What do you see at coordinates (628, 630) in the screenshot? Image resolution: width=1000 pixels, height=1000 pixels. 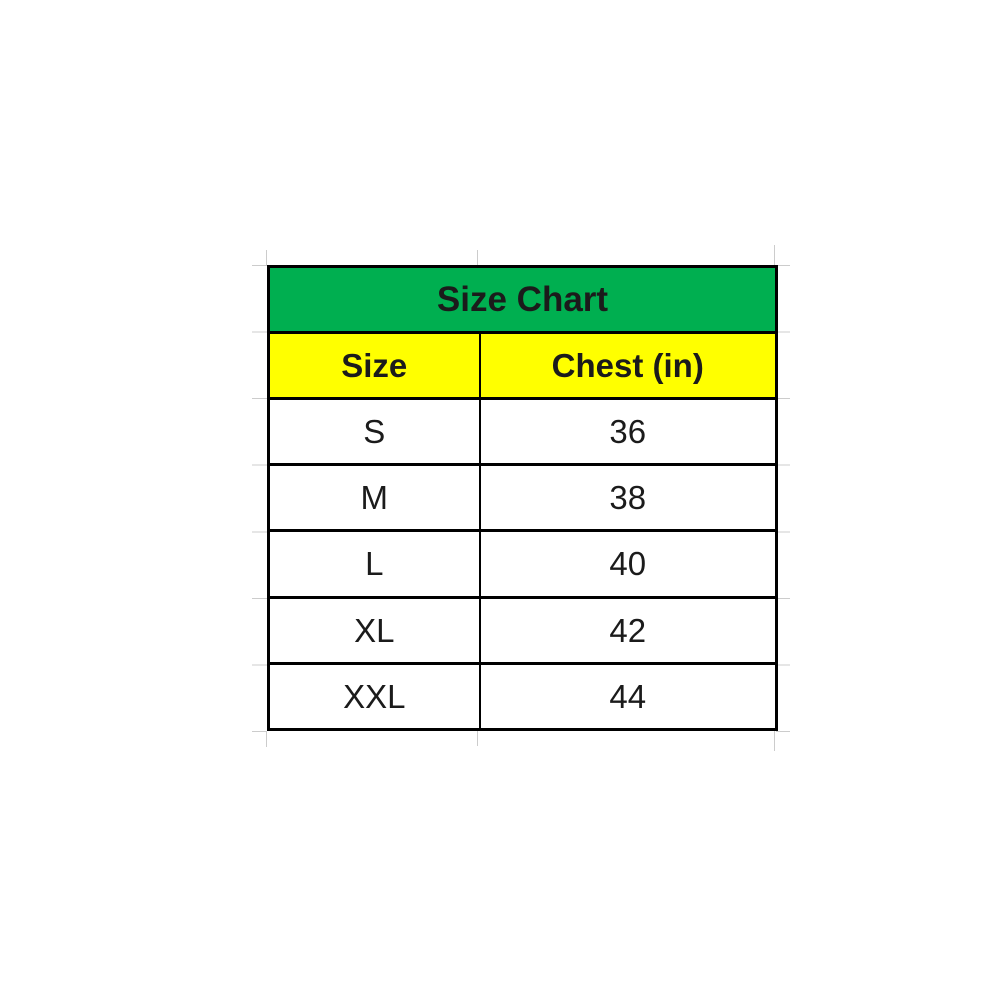 I see `chest-cell: 42` at bounding box center [628, 630].